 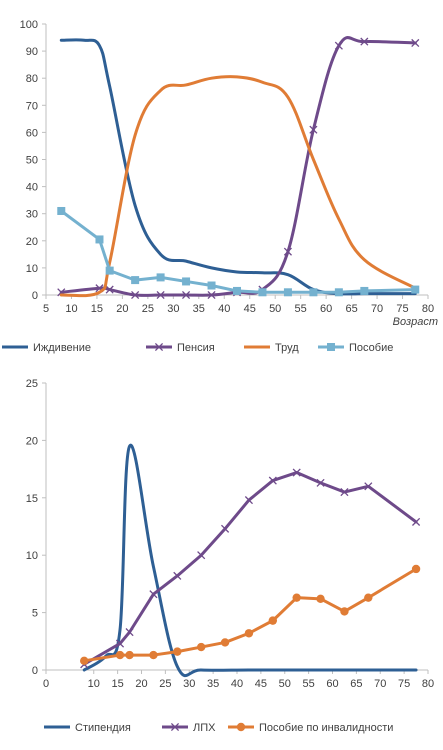 I want to click on x-tick-label: 0, so click(x=46, y=684).